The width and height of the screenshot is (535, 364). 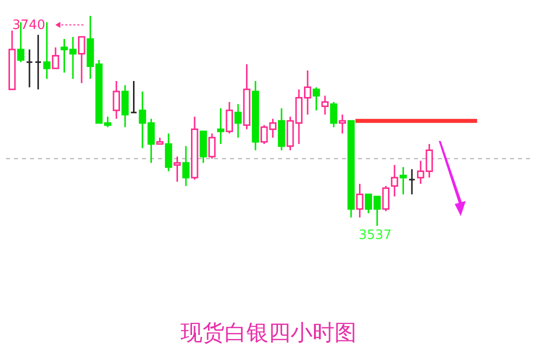 What do you see at coordinates (375, 235) in the screenshot?
I see `text: 3537` at bounding box center [375, 235].